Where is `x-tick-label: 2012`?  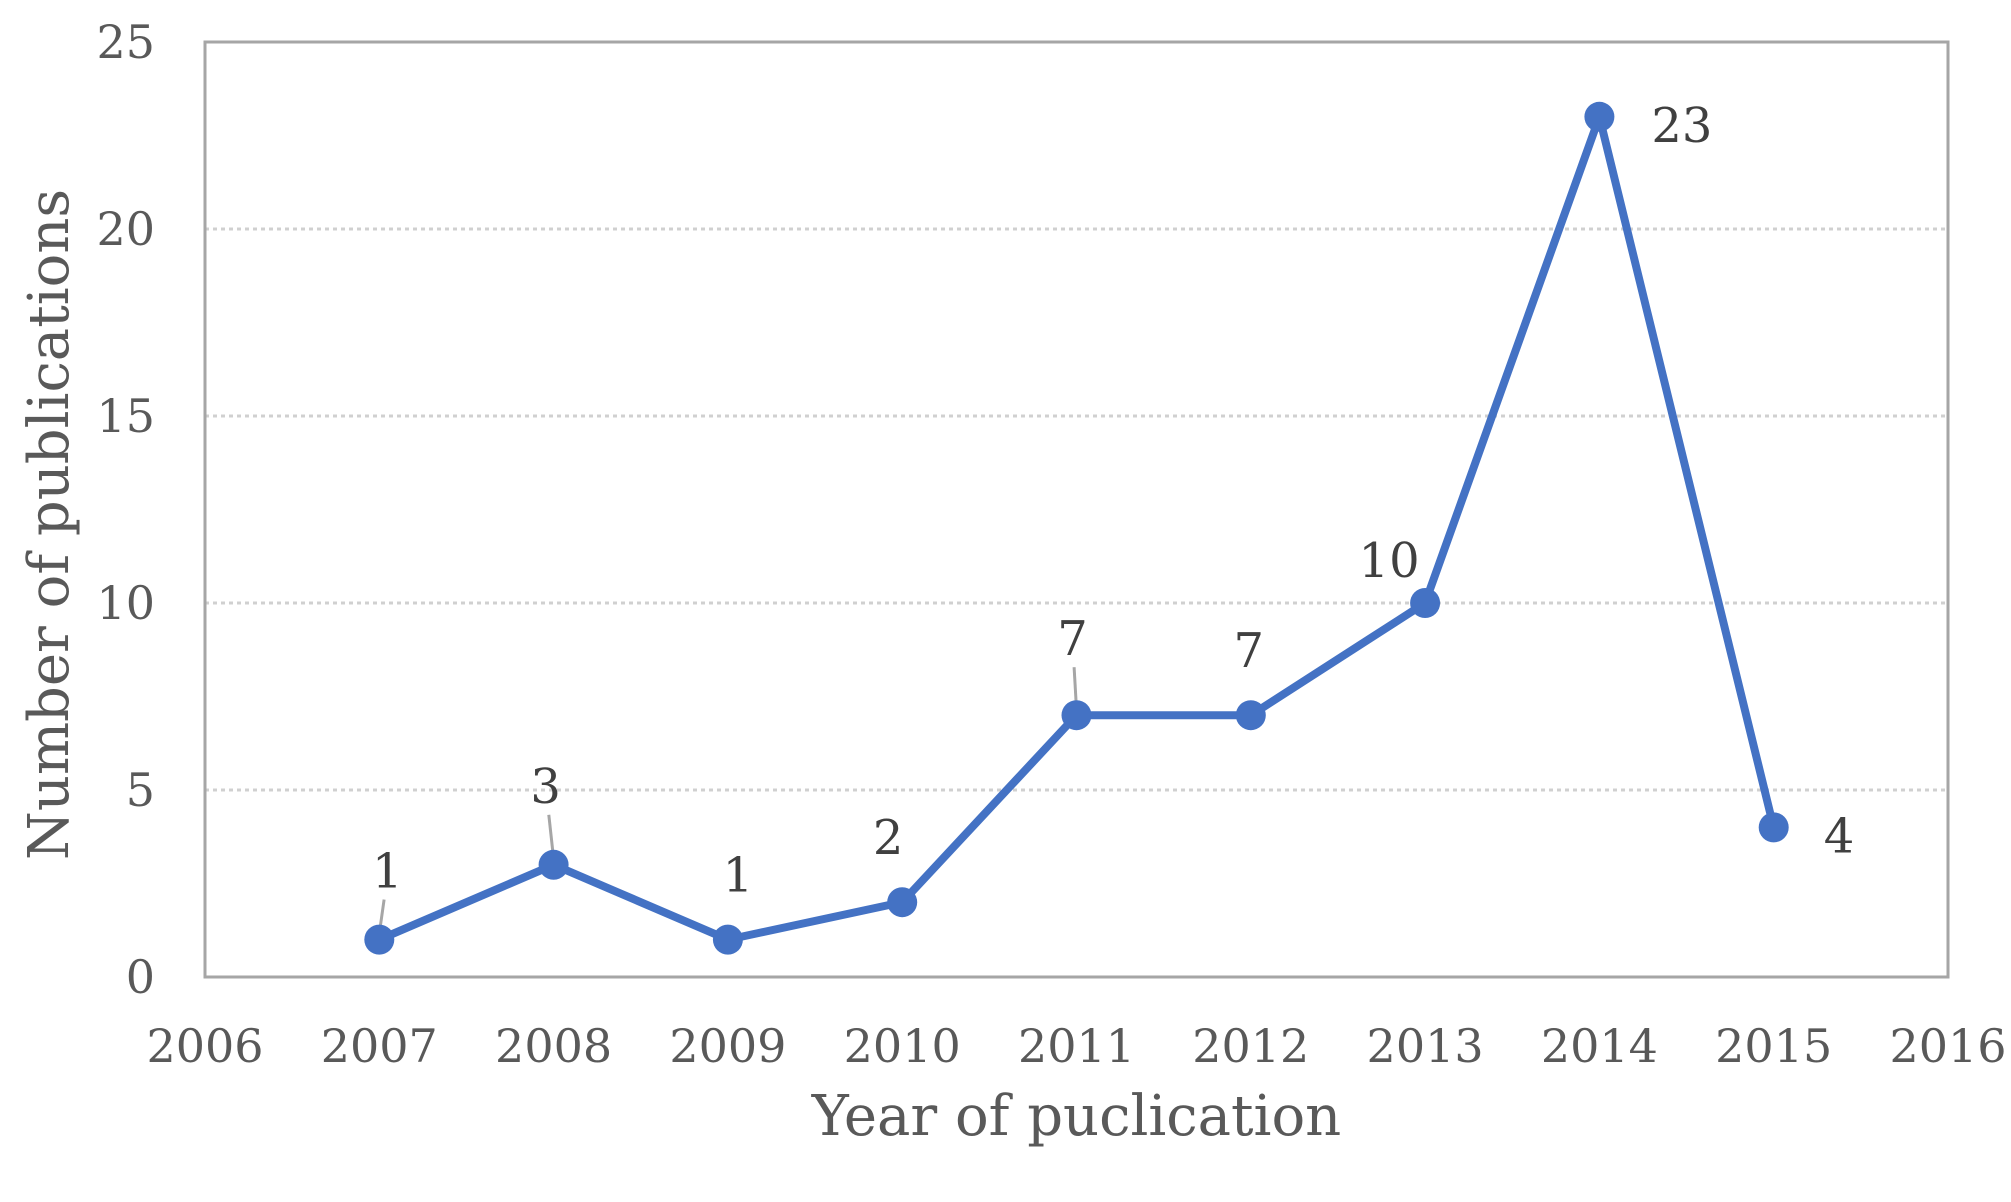
x-tick-label: 2012 is located at coordinates (1250, 1046).